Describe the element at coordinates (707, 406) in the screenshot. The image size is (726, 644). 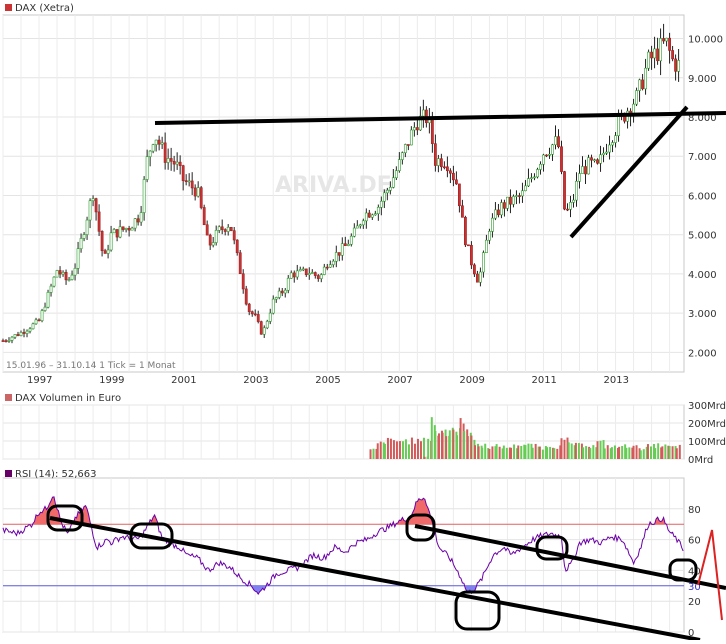
I see `volume-y-tick-label: 300Mrd` at that location.